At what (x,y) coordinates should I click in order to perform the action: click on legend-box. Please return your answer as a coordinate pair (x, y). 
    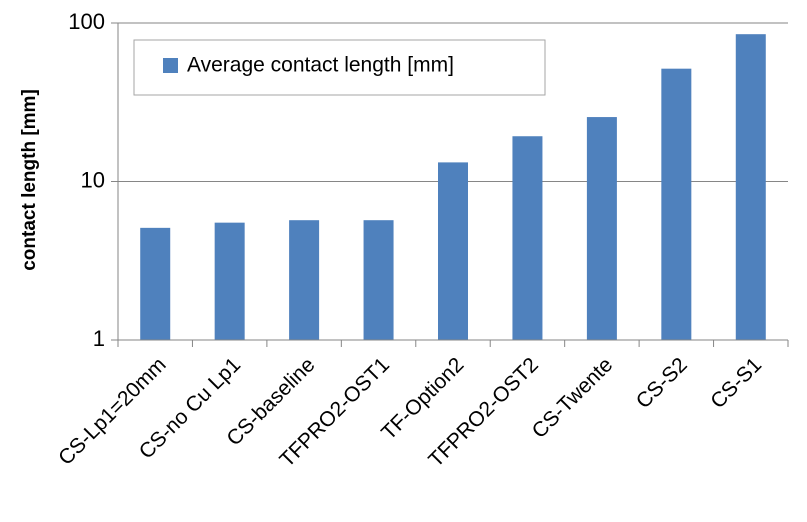
    Looking at the image, I should click on (339, 67).